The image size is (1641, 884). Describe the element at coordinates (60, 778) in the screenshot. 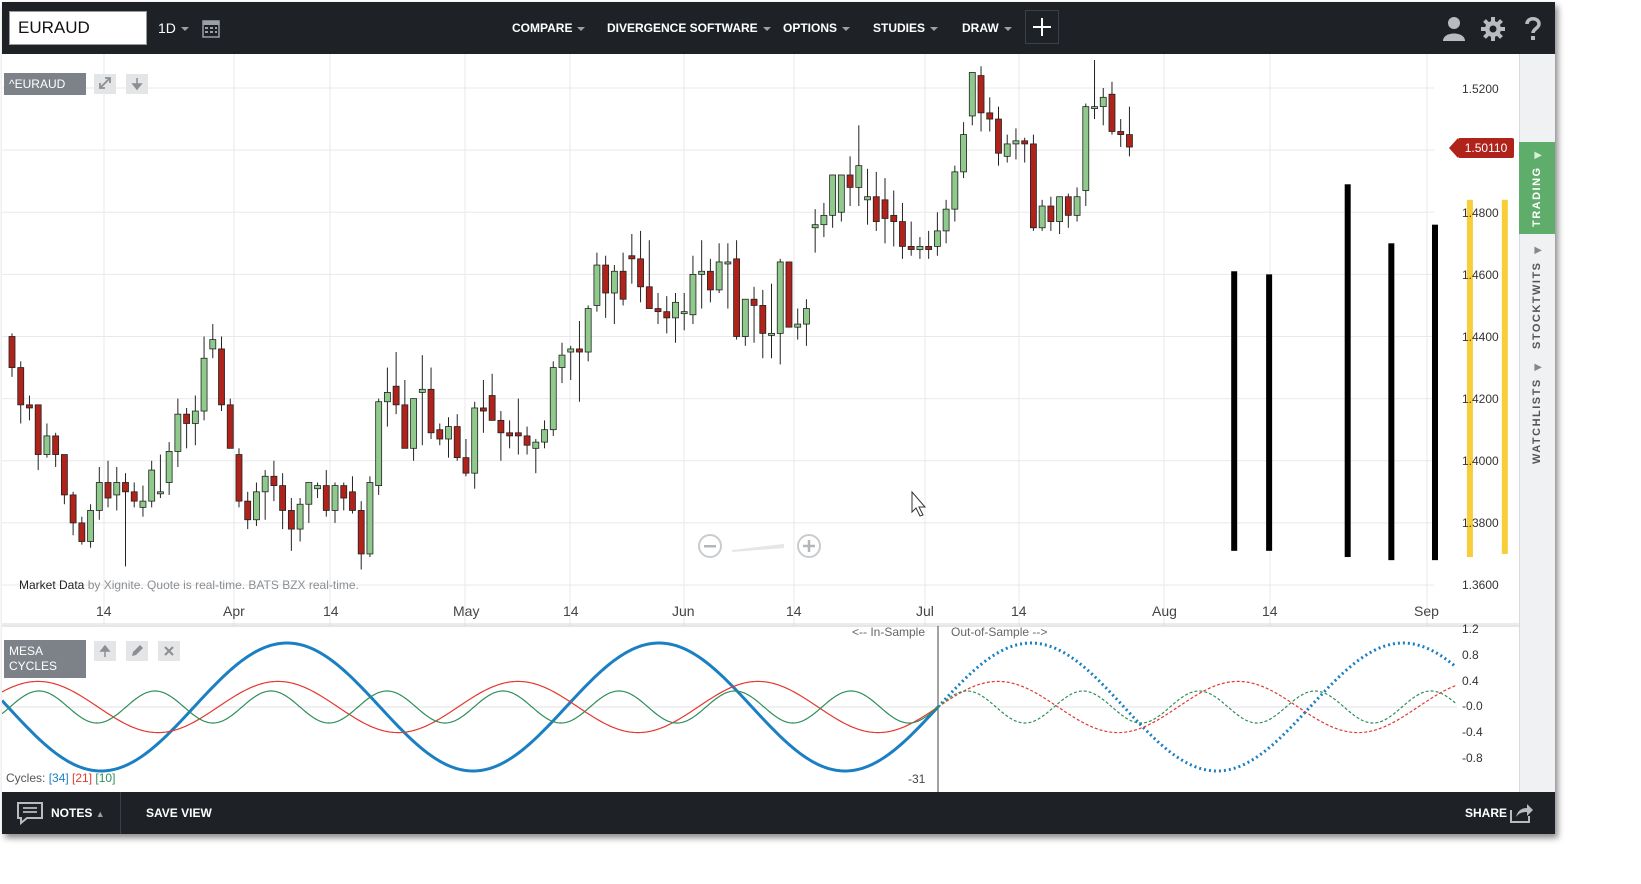

I see `cycles-legend: Cycles: [34] [21] [10]` at that location.